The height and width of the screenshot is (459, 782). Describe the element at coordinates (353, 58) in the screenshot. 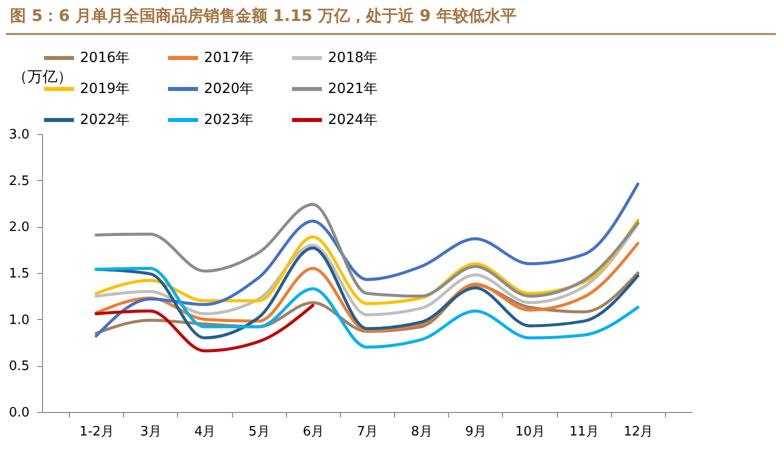

I see `legend-label: 2018年` at that location.